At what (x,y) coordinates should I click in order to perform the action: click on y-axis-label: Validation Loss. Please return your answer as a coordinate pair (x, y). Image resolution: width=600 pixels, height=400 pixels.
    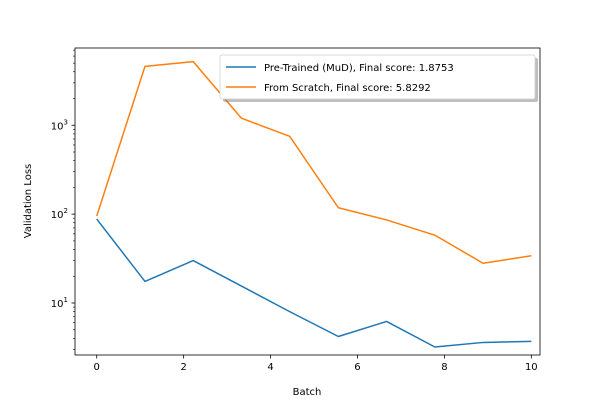
    Looking at the image, I should click on (28, 201).